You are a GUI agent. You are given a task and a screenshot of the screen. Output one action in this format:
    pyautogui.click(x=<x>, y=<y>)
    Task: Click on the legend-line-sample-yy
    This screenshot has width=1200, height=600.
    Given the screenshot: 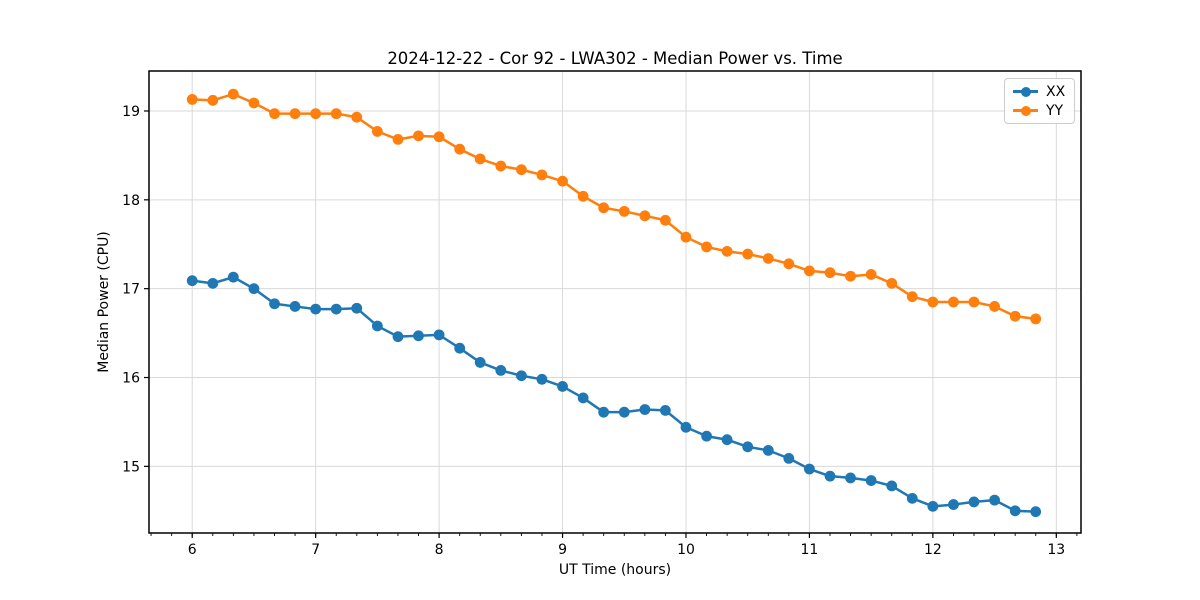 What is the action you would take?
    pyautogui.click(x=1025, y=110)
    